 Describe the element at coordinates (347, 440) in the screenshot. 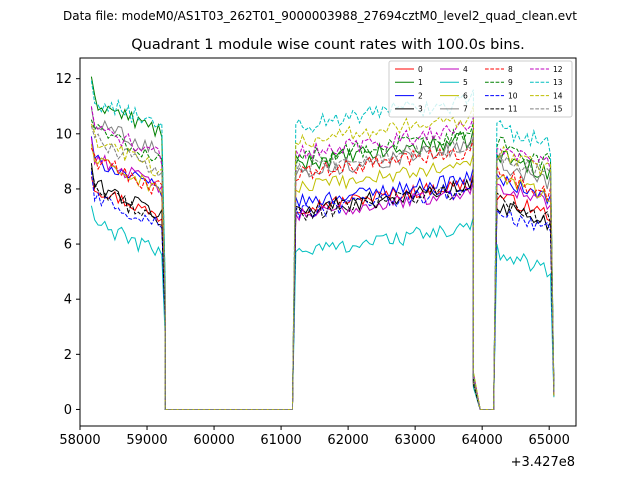

I see `x-tick-label: 62000` at that location.